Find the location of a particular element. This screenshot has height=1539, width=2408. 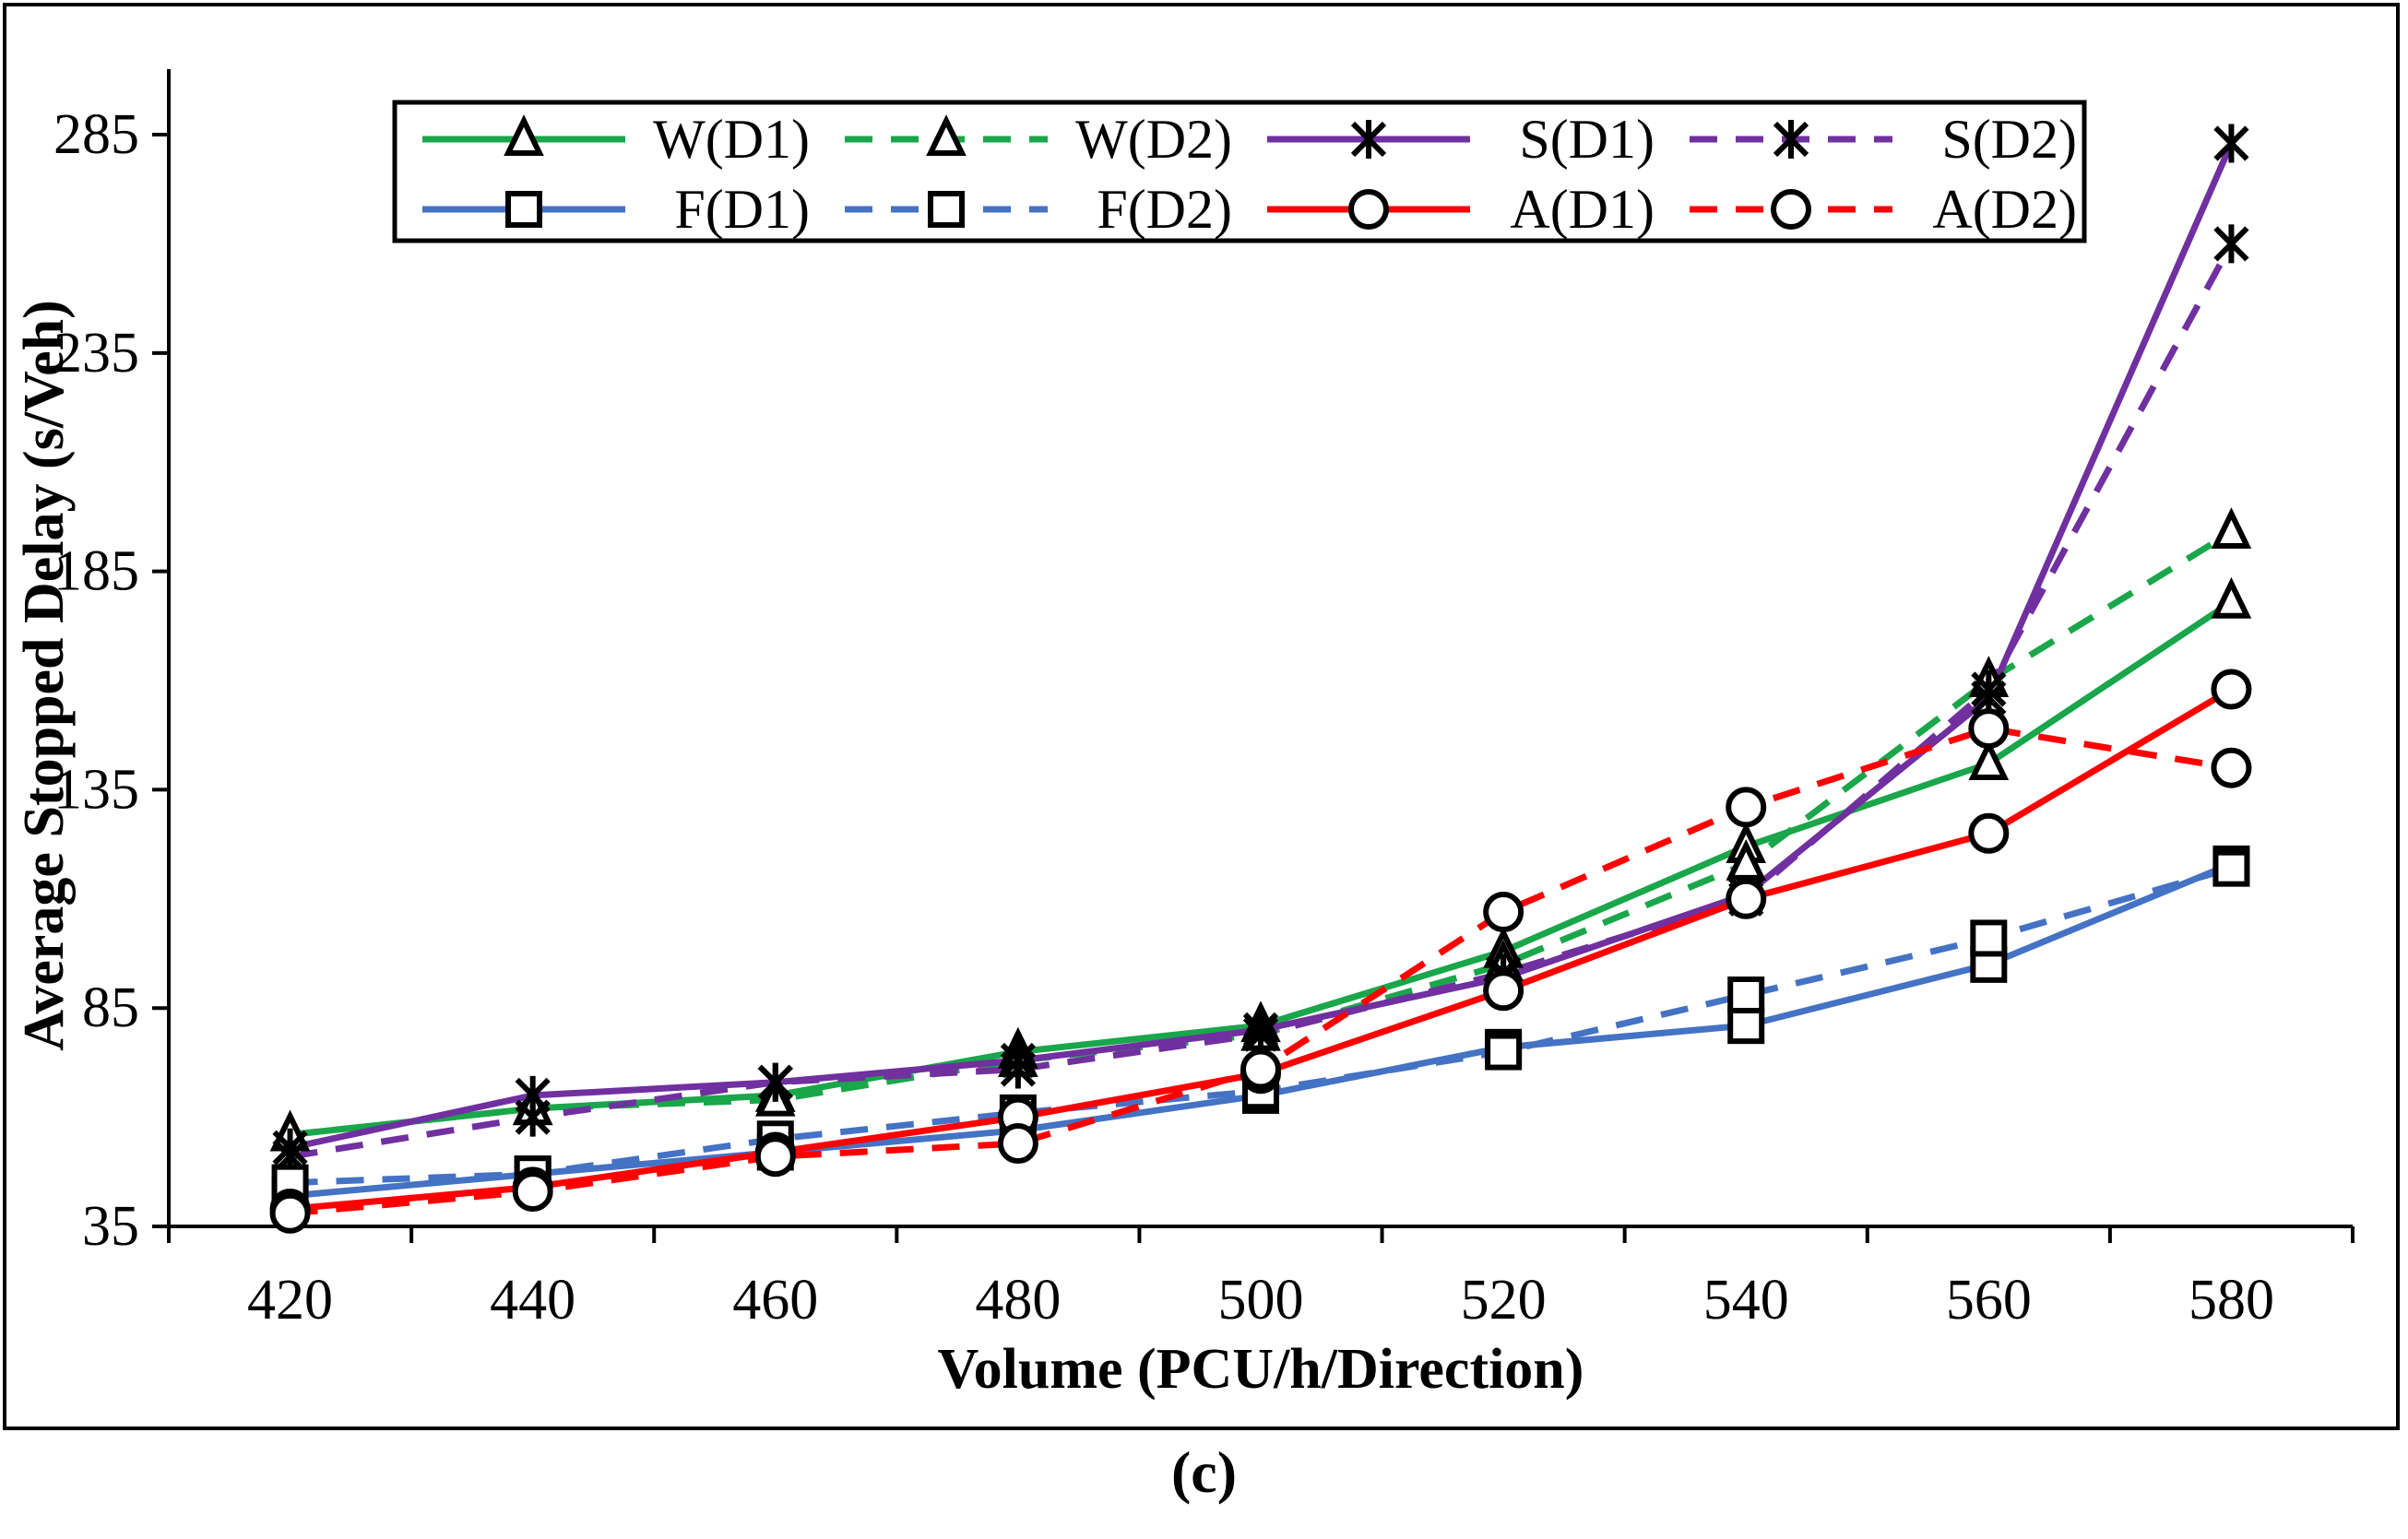

legend-label: A(D2) is located at coordinates (2004, 210).